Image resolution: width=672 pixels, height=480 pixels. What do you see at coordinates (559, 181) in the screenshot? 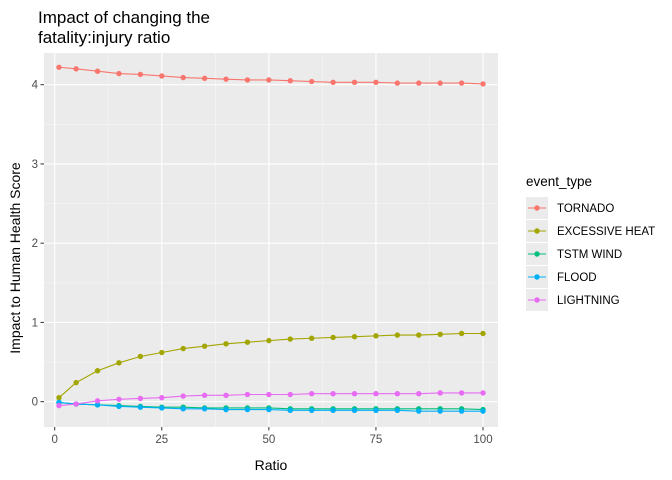
I see `legend-title: event_type` at bounding box center [559, 181].